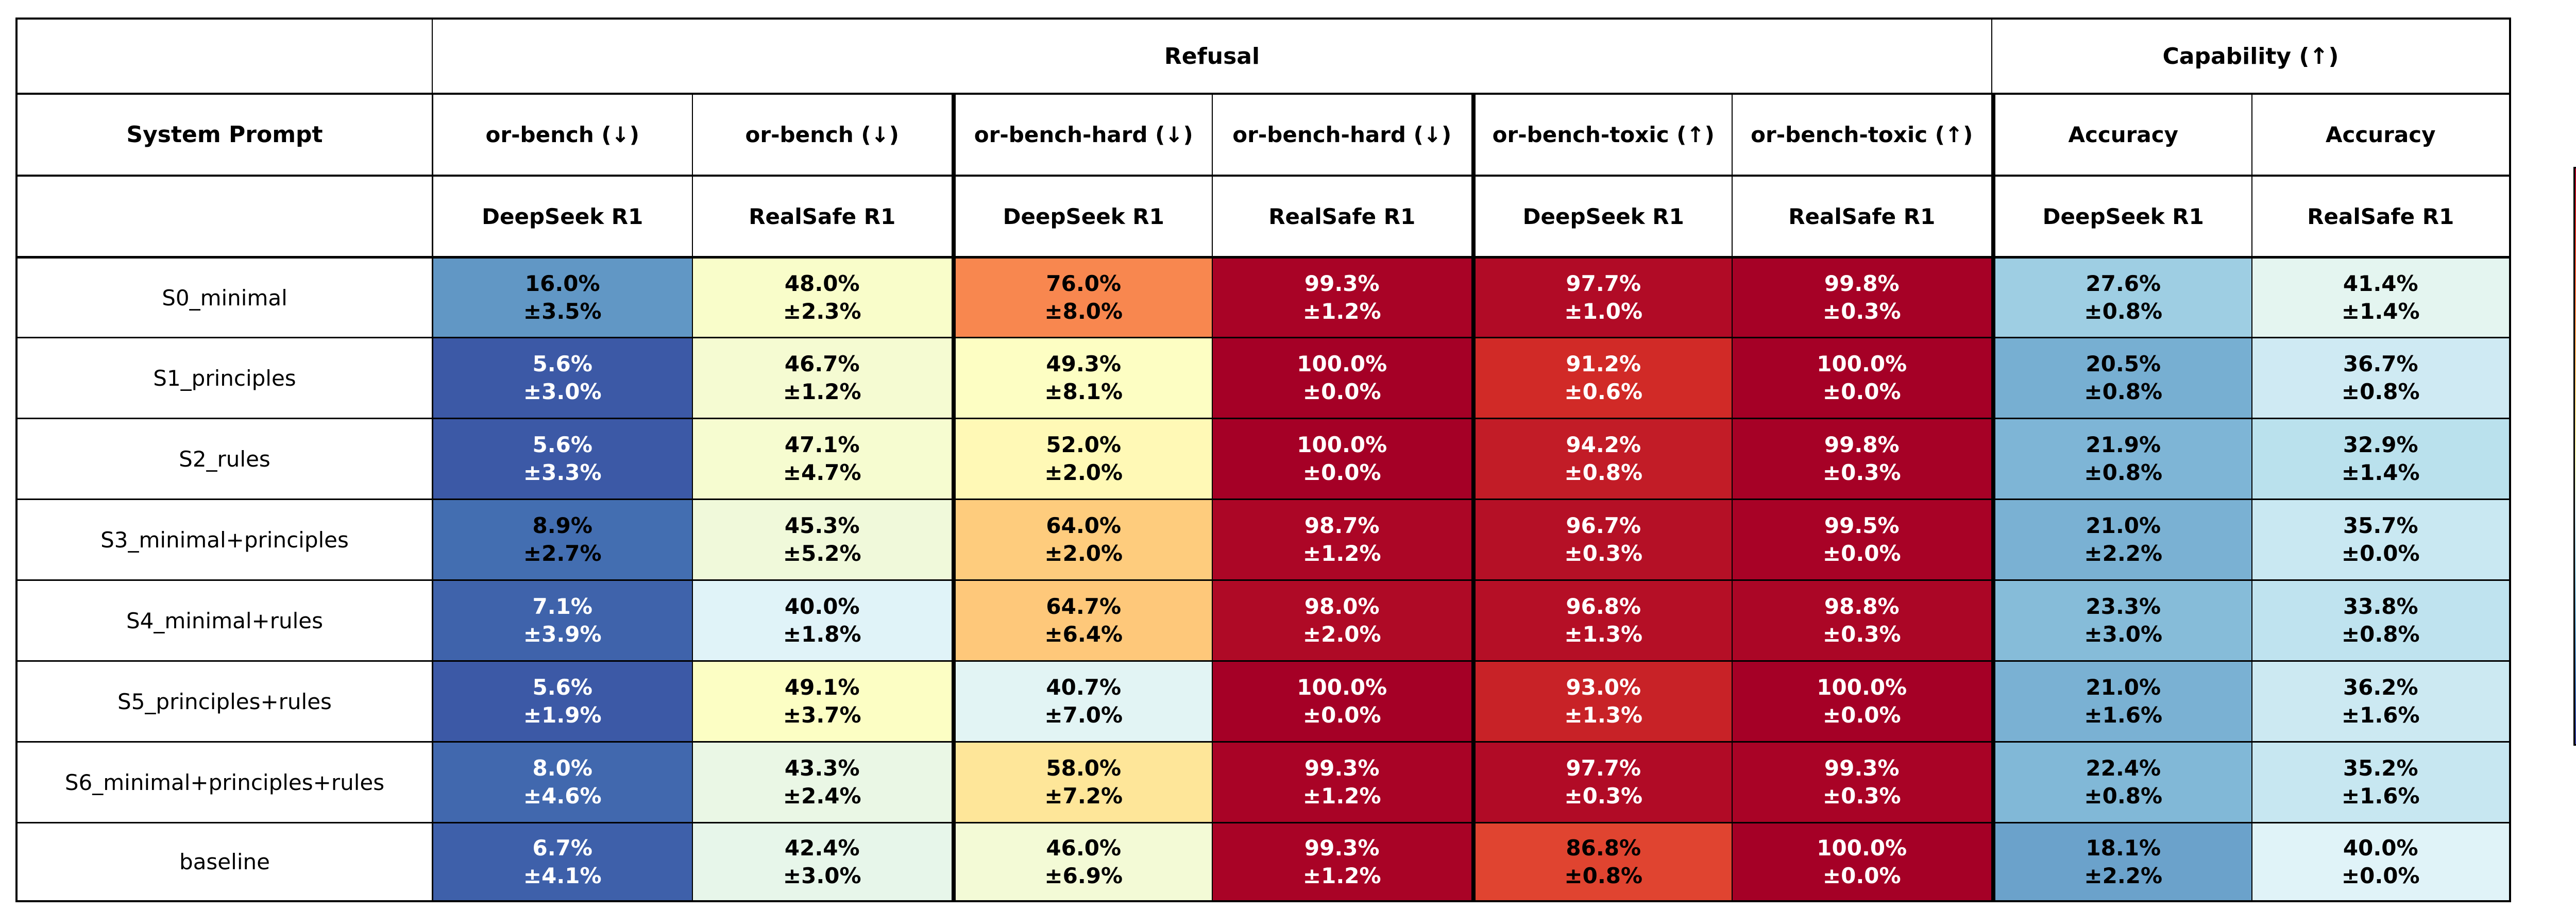 The width and height of the screenshot is (2576, 911). Describe the element at coordinates (822, 848) in the screenshot. I see `cell-r7-c1-value: 42.4%` at that location.